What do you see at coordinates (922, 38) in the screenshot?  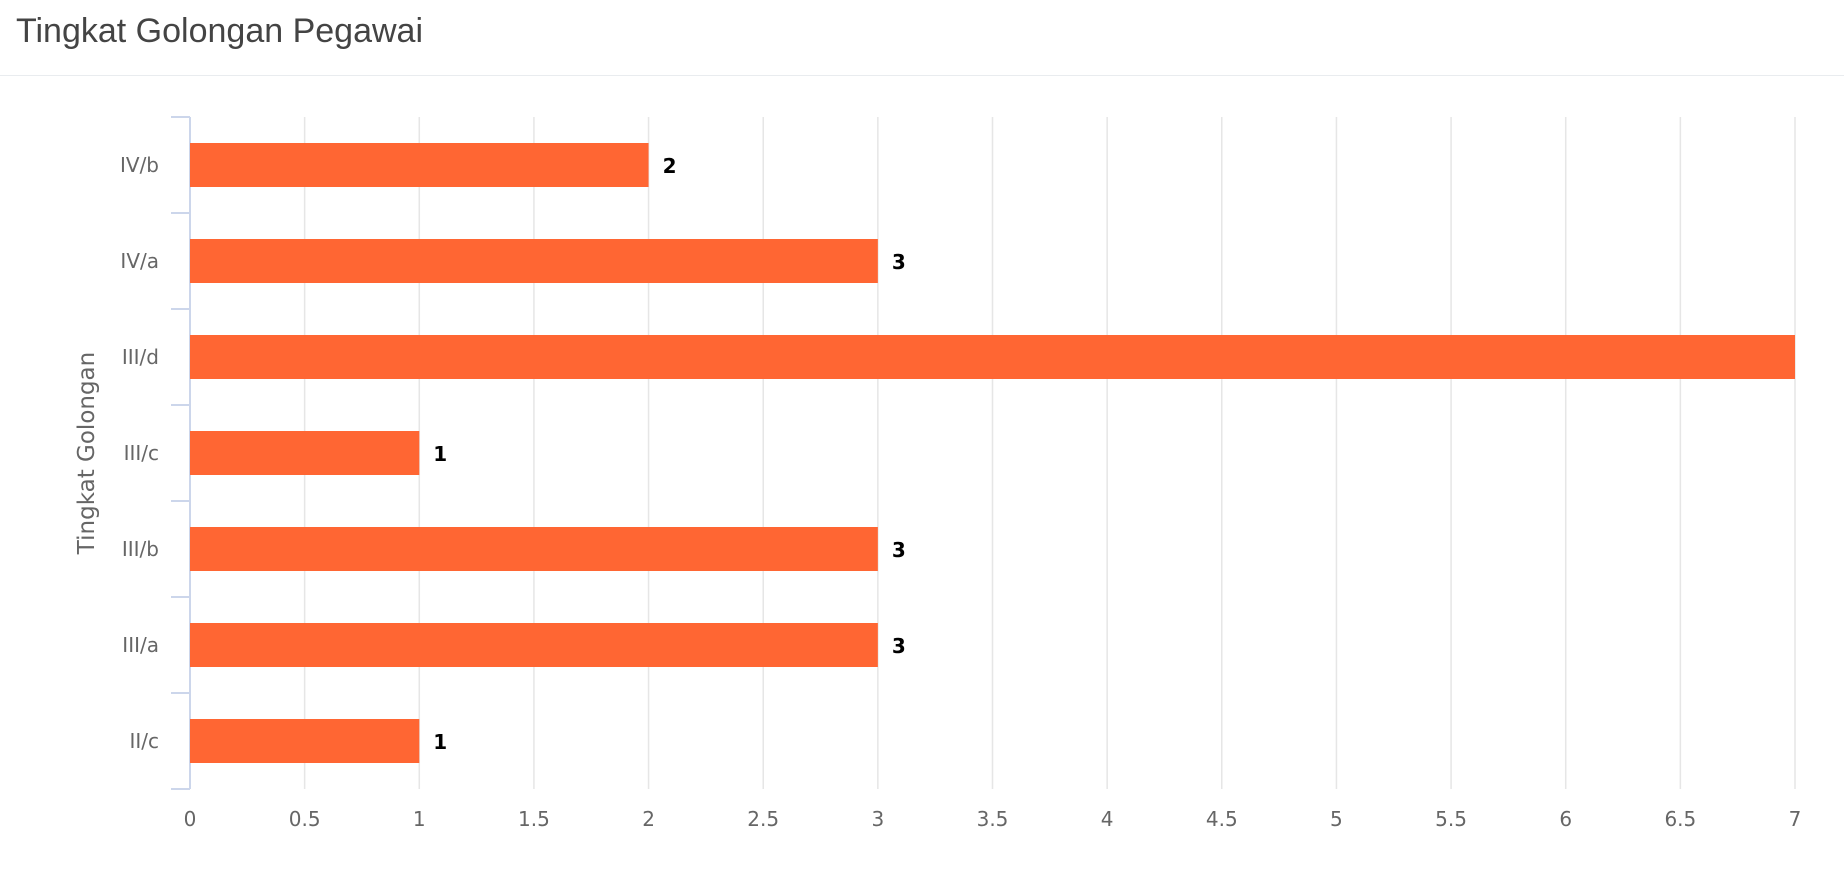 I see `panel-header: Tingkat Golongan Pegawai` at bounding box center [922, 38].